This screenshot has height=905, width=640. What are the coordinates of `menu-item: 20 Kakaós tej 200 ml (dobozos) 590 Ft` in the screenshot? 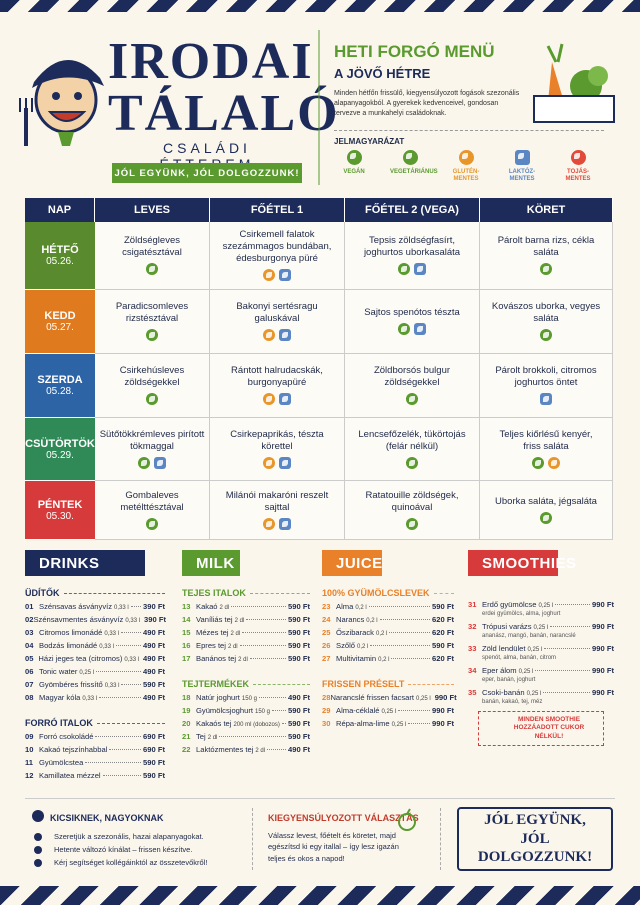 It's located at (246, 725).